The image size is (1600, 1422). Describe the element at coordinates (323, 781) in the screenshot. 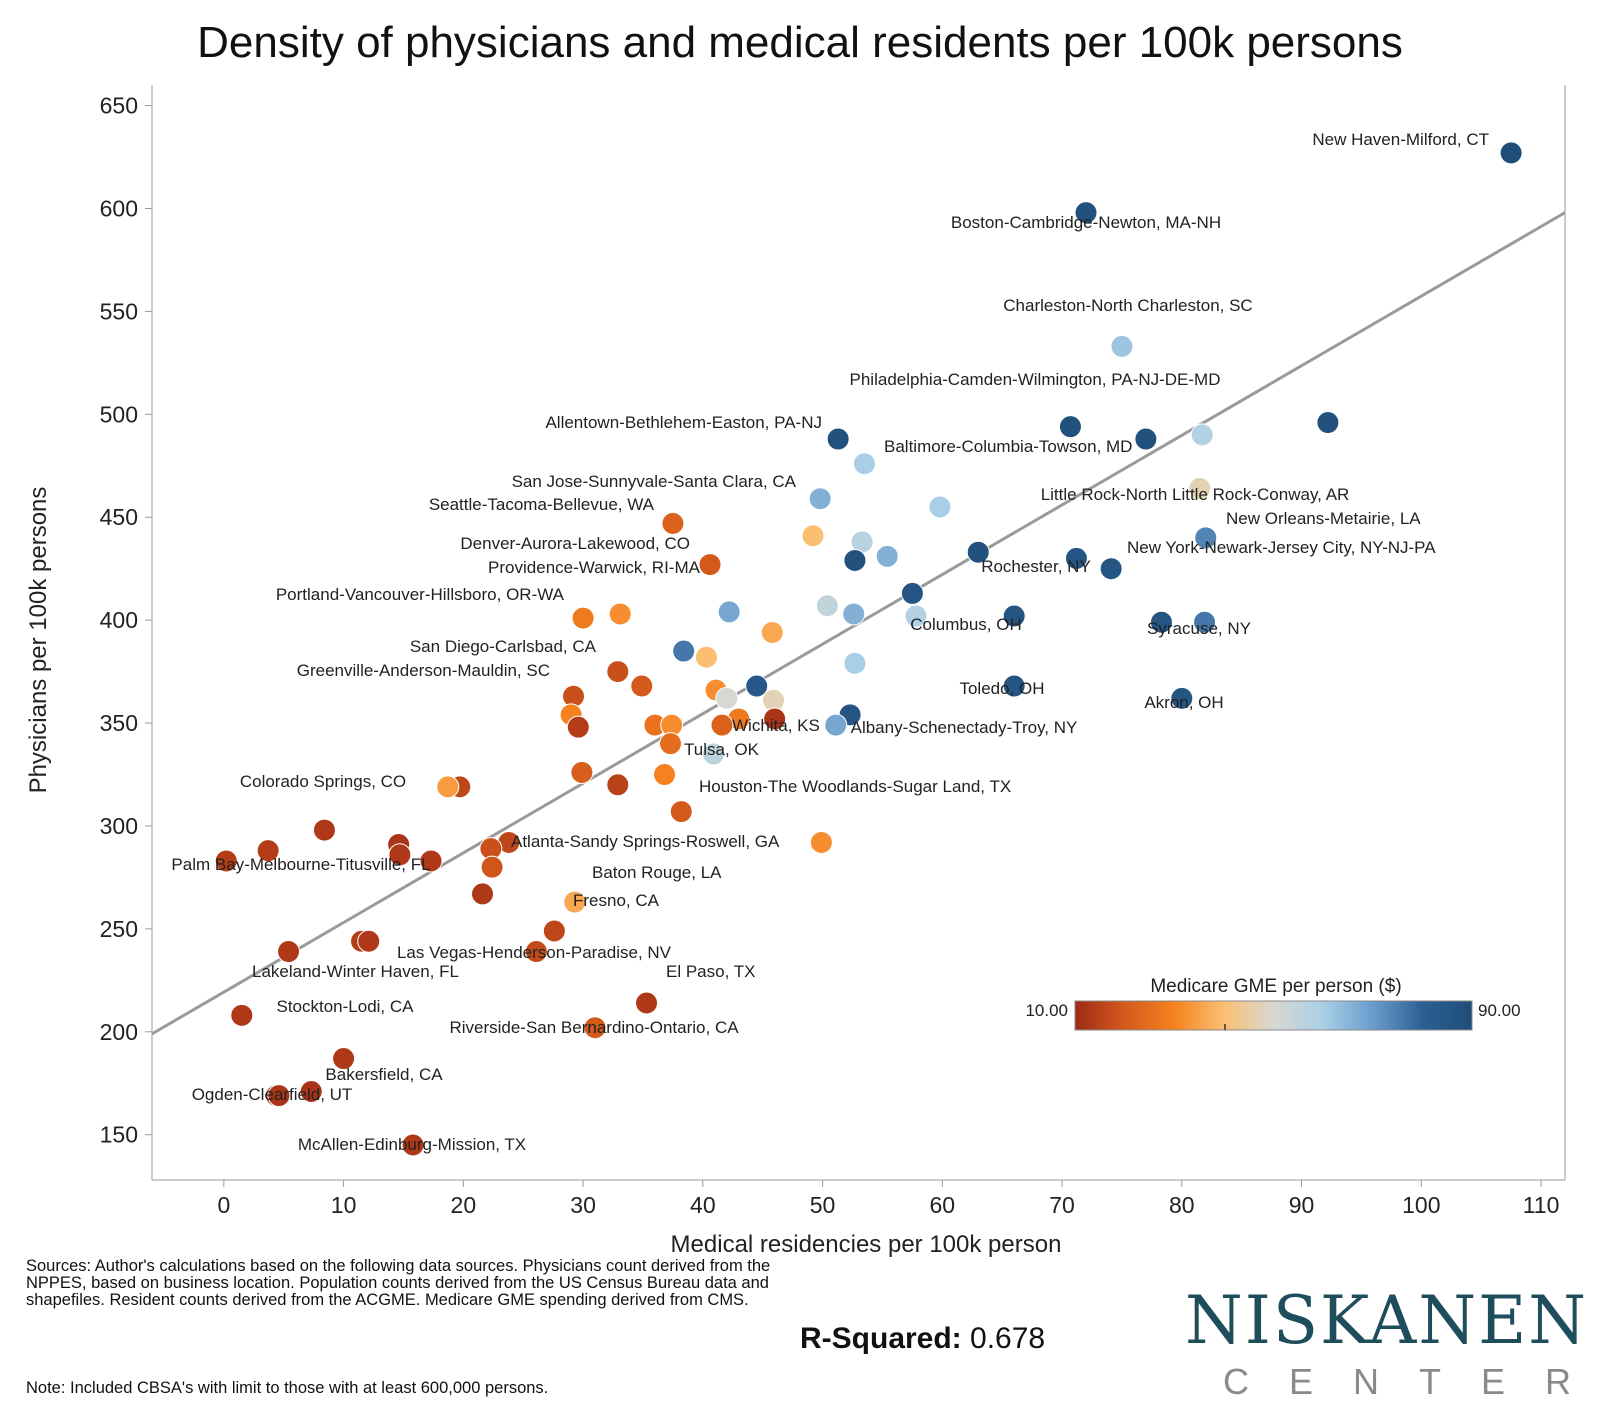

I see `annotation-label: Colorado Springs, CO` at that location.